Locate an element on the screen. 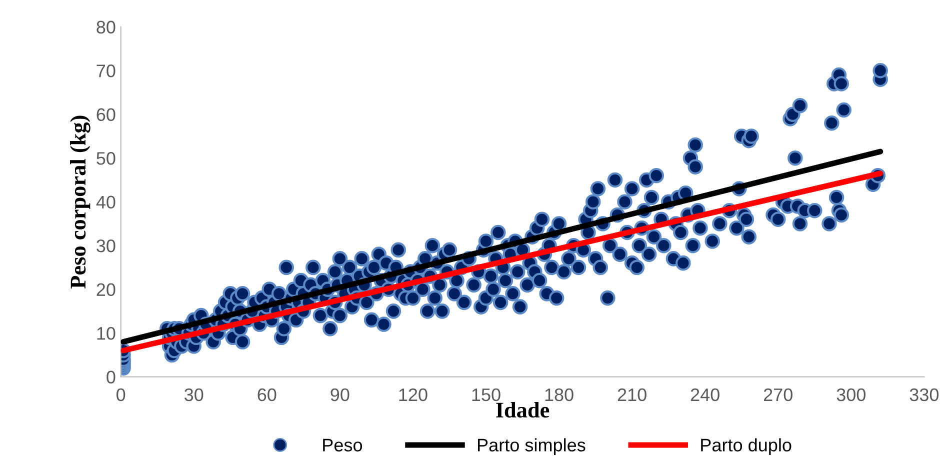 The image size is (944, 471). x-tick-label: 300 is located at coordinates (851, 395).